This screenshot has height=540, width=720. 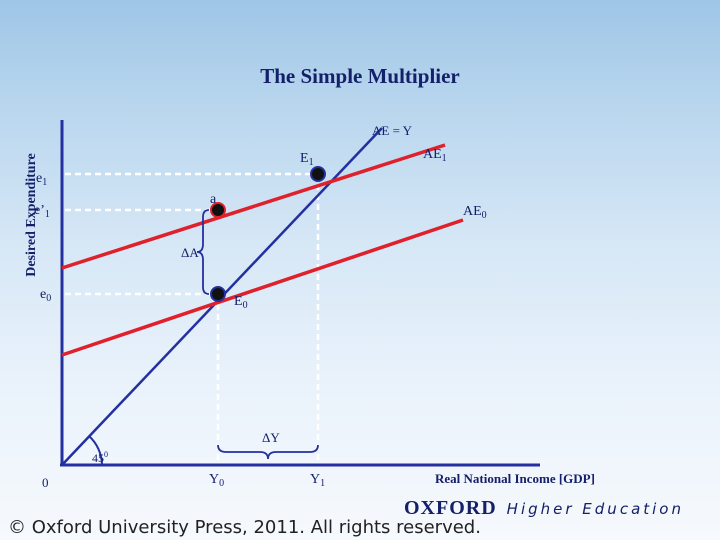 What do you see at coordinates (45, 482) in the screenshot?
I see `origin-label: 0` at bounding box center [45, 482].